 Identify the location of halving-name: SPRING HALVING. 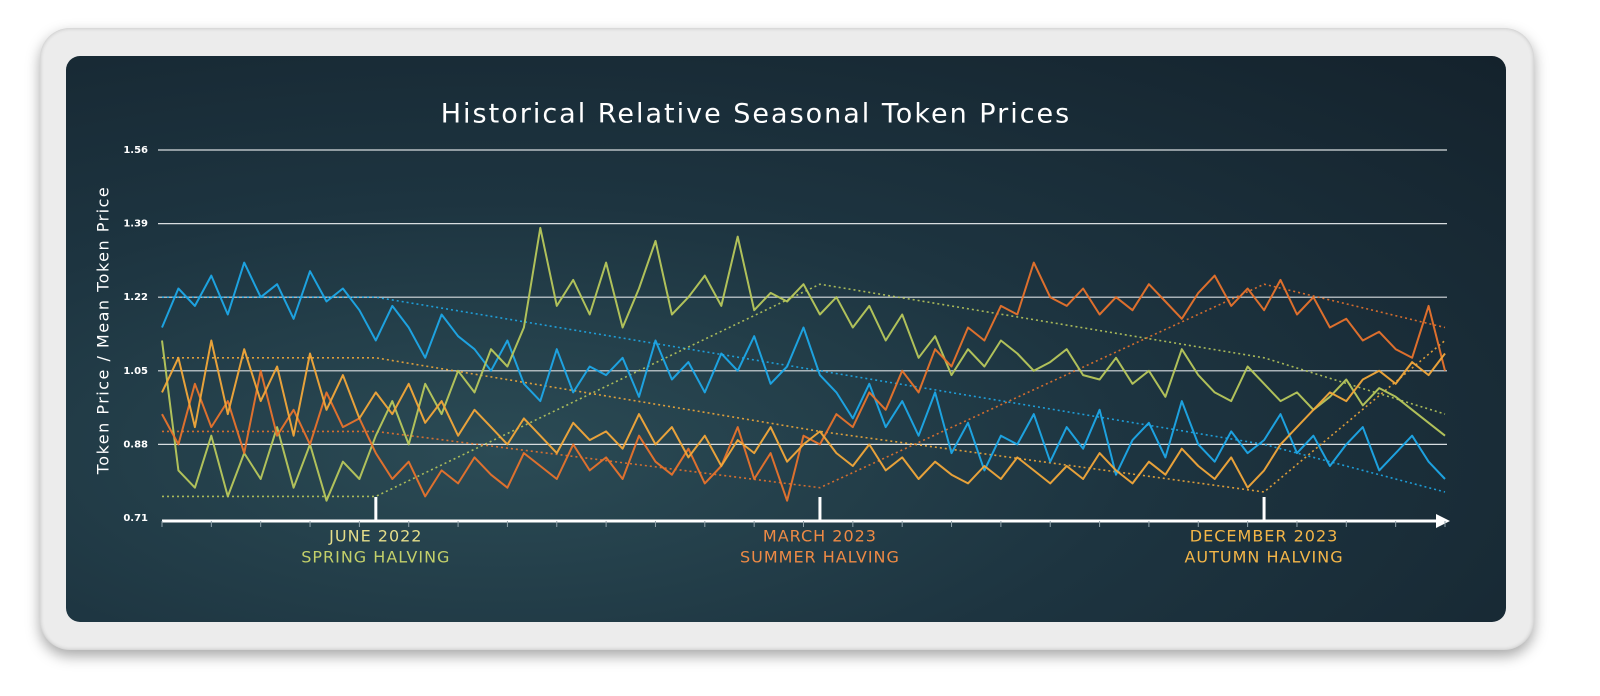
(375, 557).